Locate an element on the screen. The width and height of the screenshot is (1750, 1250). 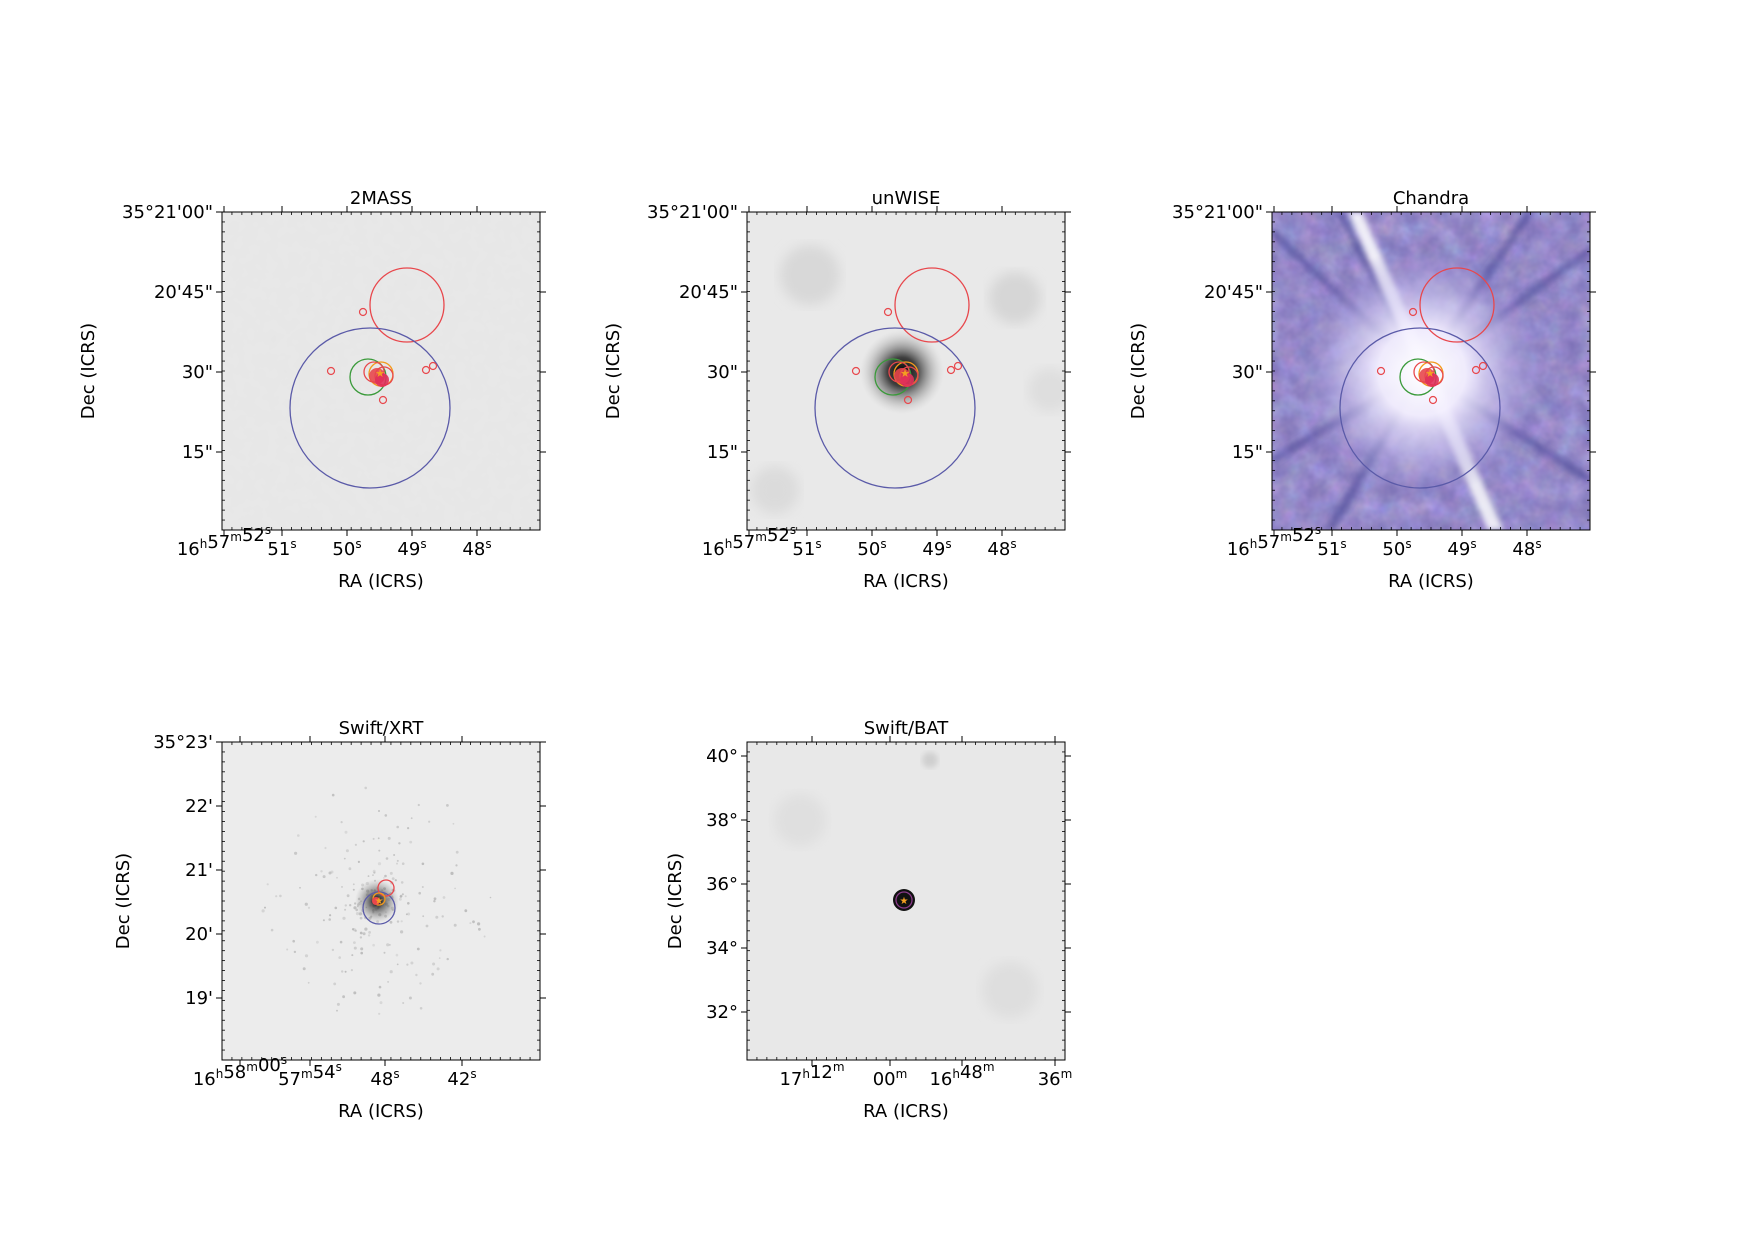
xrt-source-dot is located at coordinates (376, 901).